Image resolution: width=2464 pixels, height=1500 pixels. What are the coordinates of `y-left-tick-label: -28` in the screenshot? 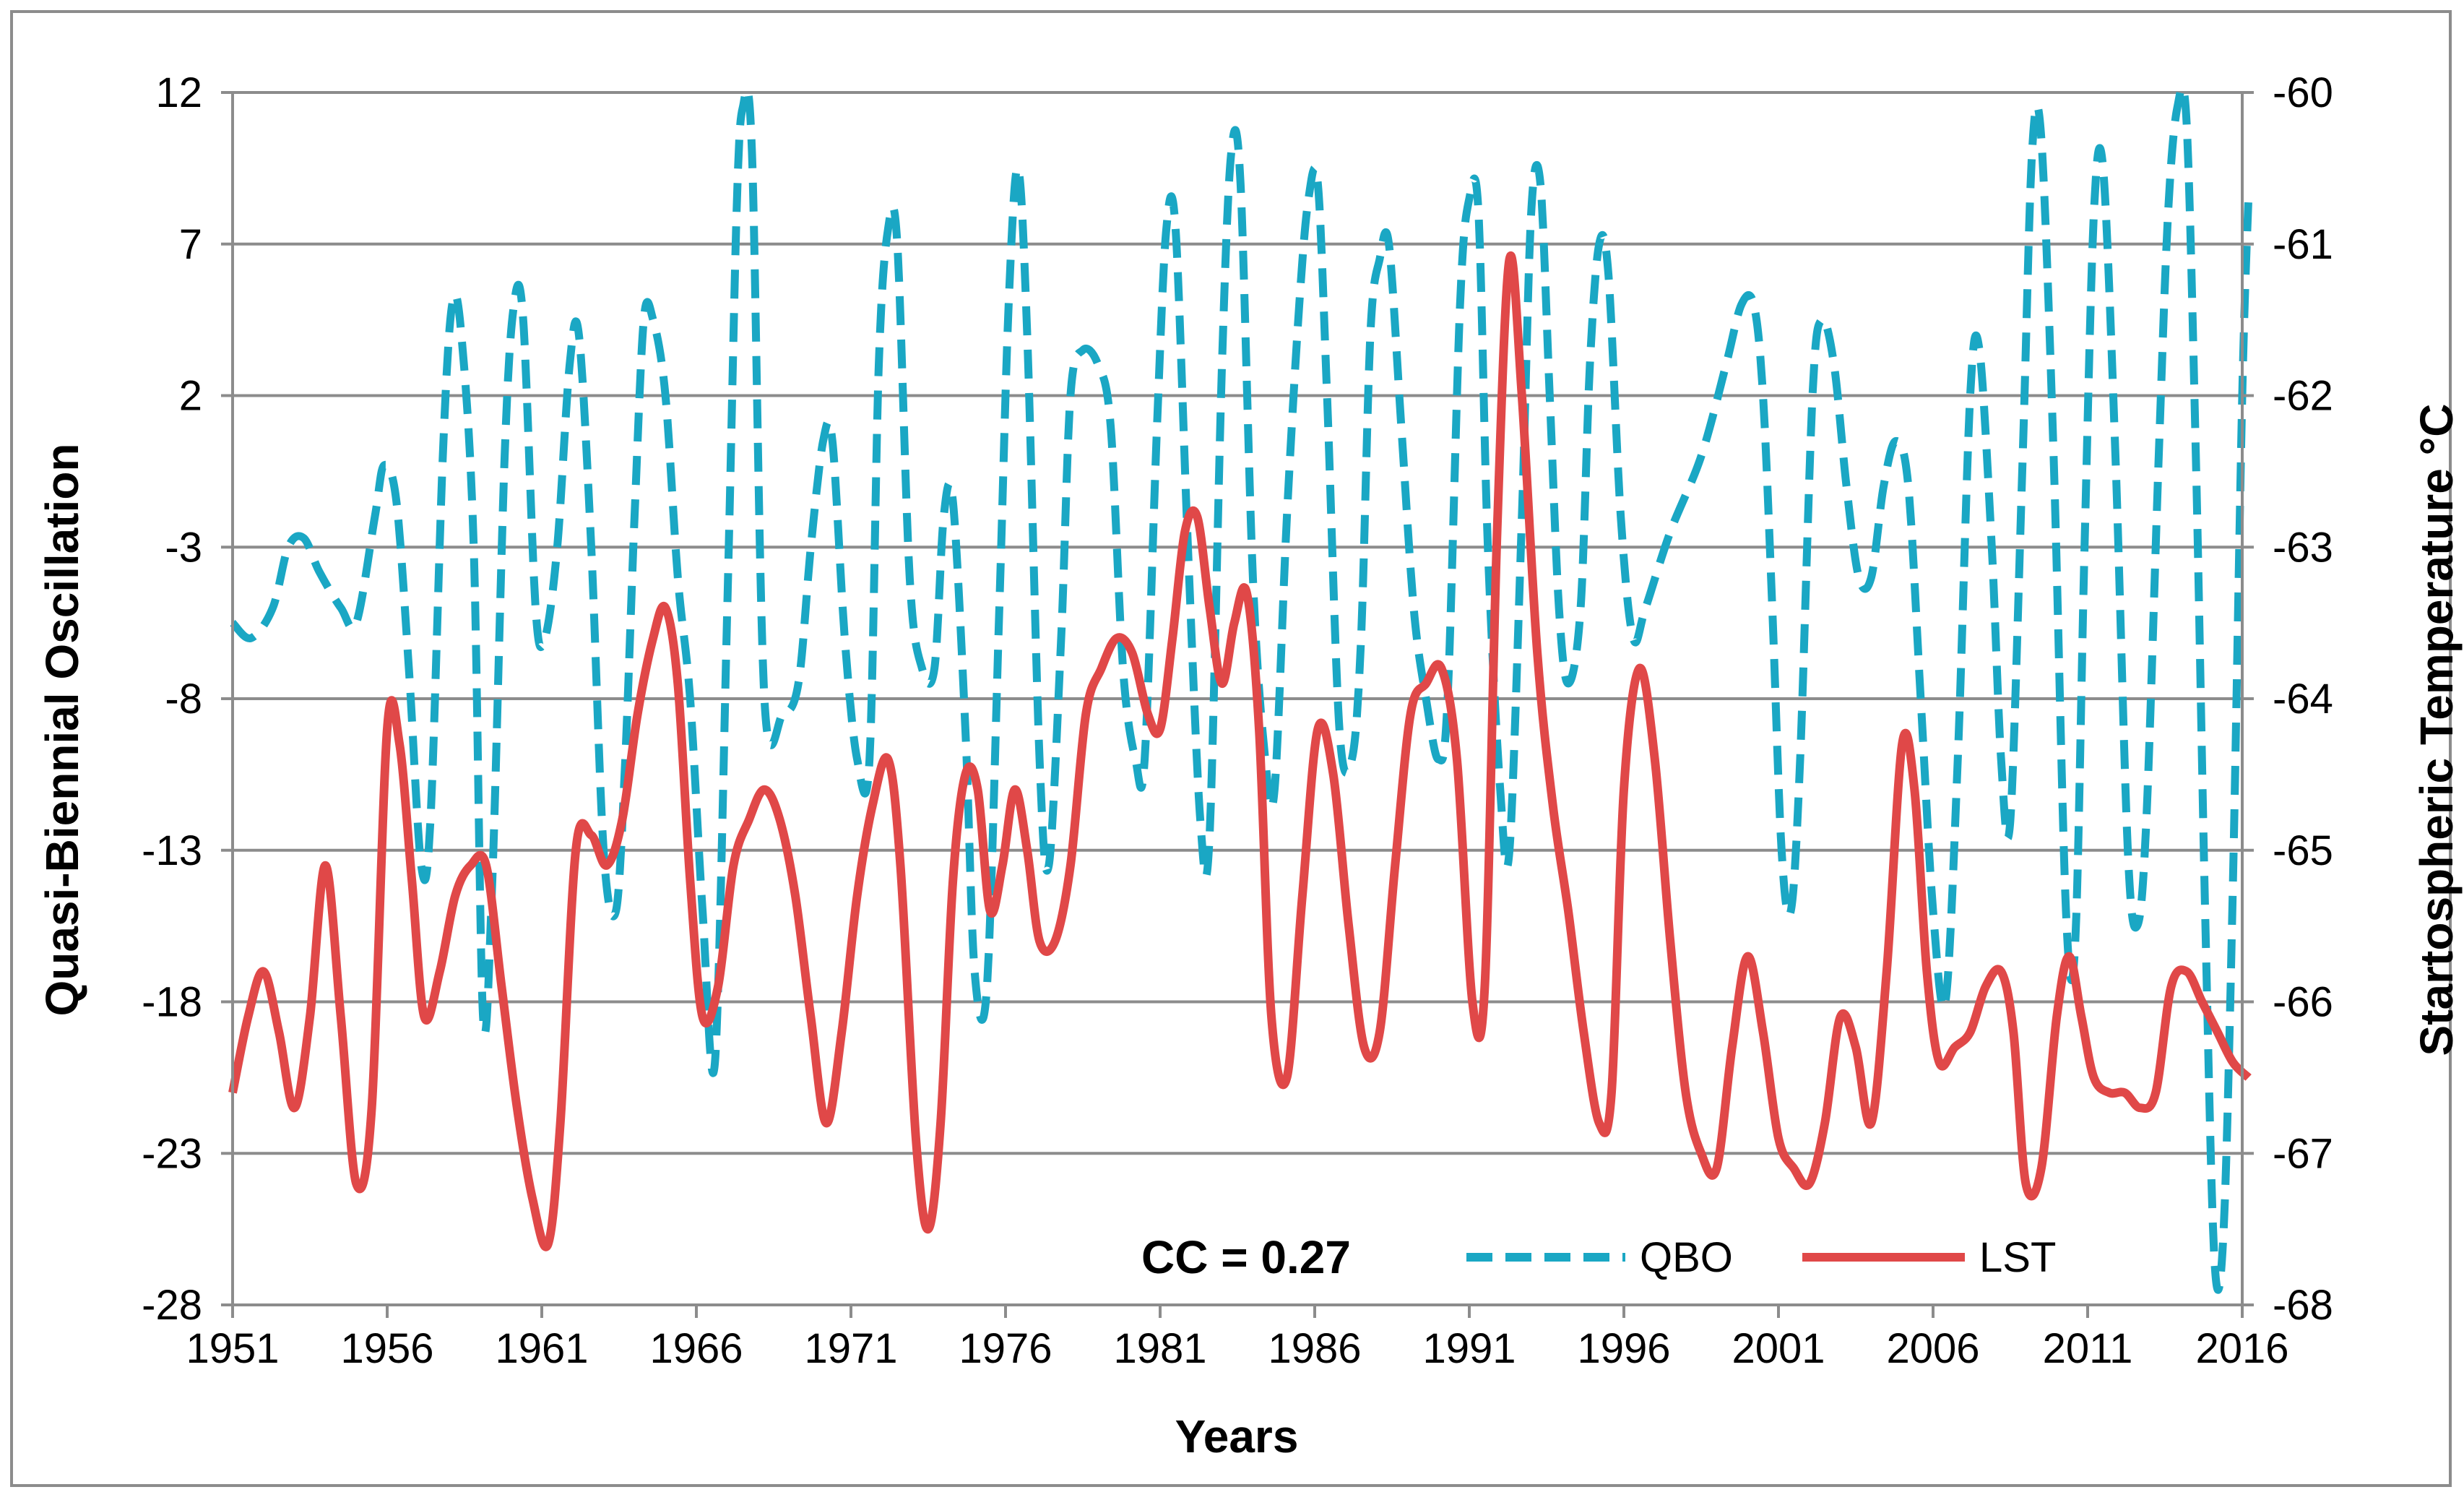 It's located at (172, 1305).